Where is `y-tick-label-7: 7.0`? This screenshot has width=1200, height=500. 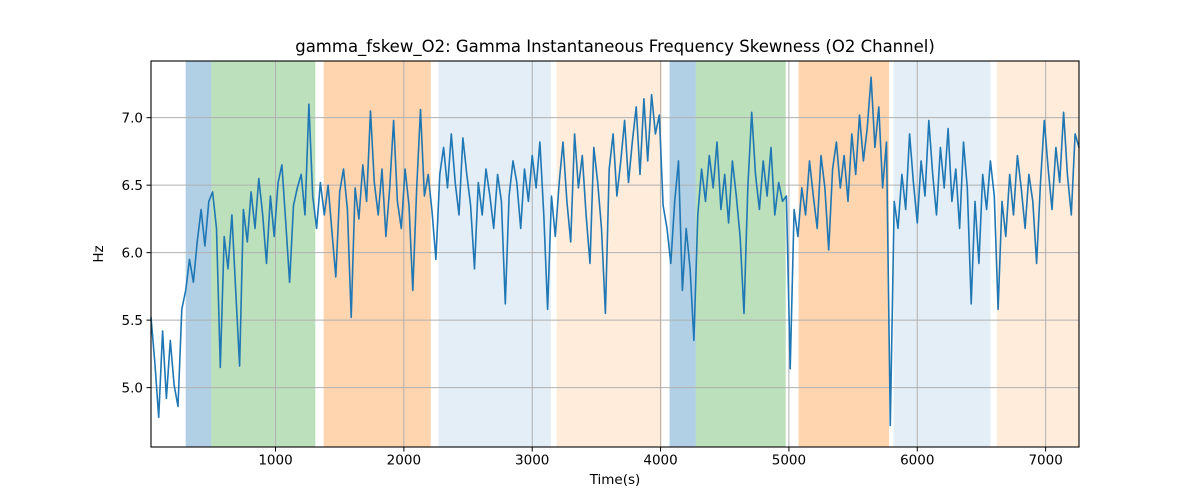
y-tick-label-7: 7.0 is located at coordinates (132, 118).